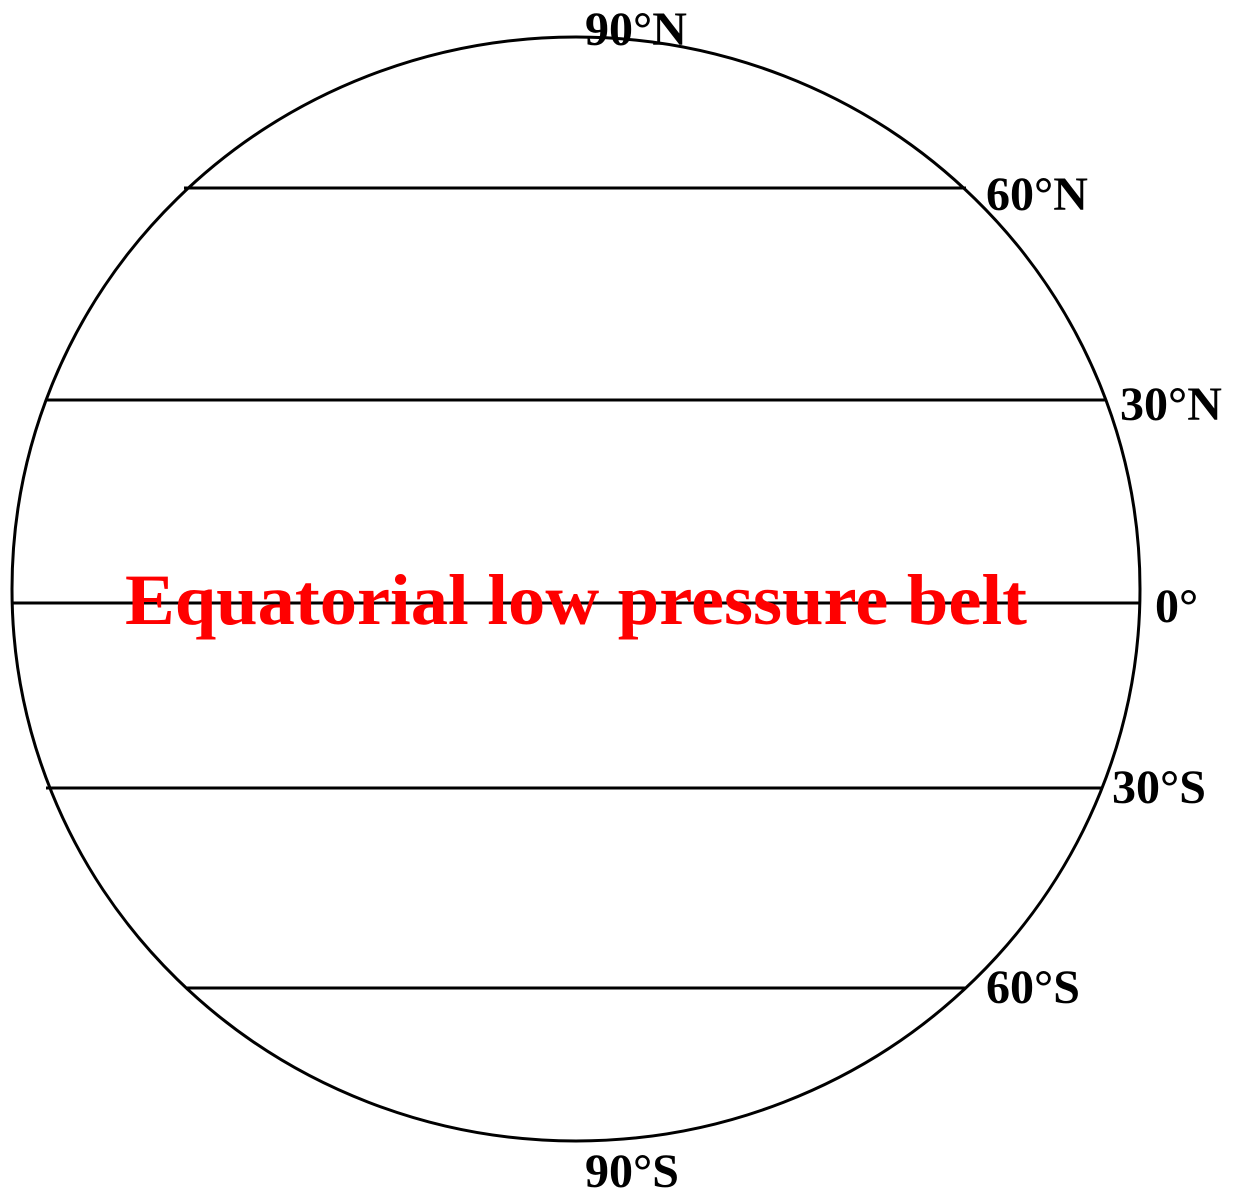 This screenshot has height=1191, width=1235. What do you see at coordinates (1176, 606) in the screenshot?
I see `latitude-label: 0°` at bounding box center [1176, 606].